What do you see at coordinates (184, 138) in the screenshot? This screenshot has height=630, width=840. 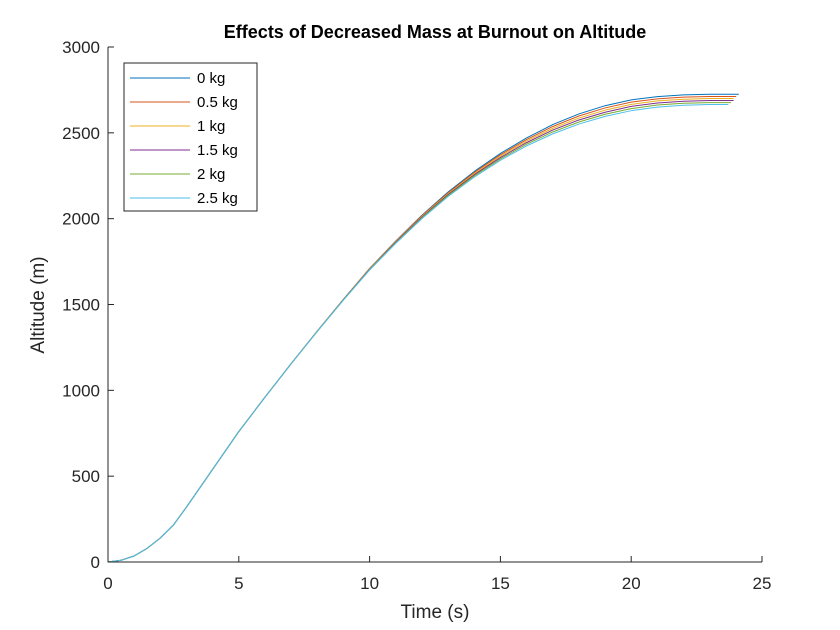 I see `legend-items: 0 kg 0.5 kg 1 kg 1.5 kg 2 kg 2.5 kg` at bounding box center [184, 138].